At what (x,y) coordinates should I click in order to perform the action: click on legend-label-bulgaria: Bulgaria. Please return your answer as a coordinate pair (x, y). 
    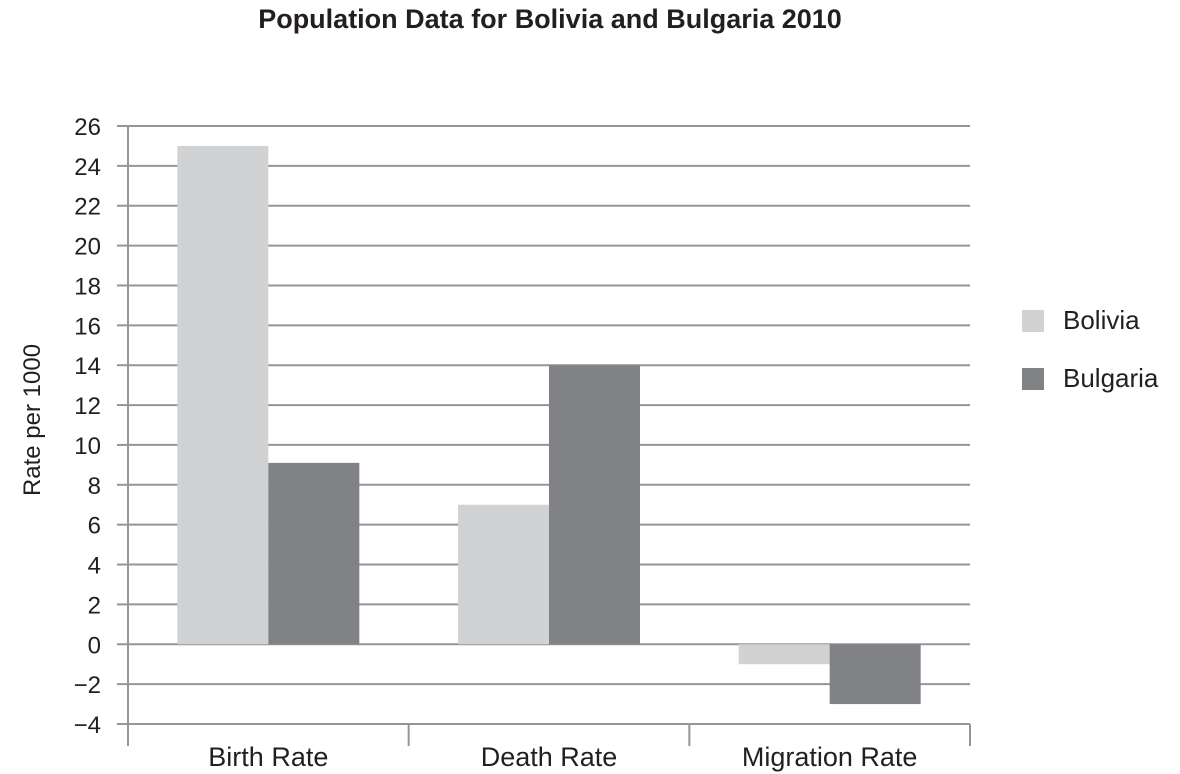
    Looking at the image, I should click on (1111, 378).